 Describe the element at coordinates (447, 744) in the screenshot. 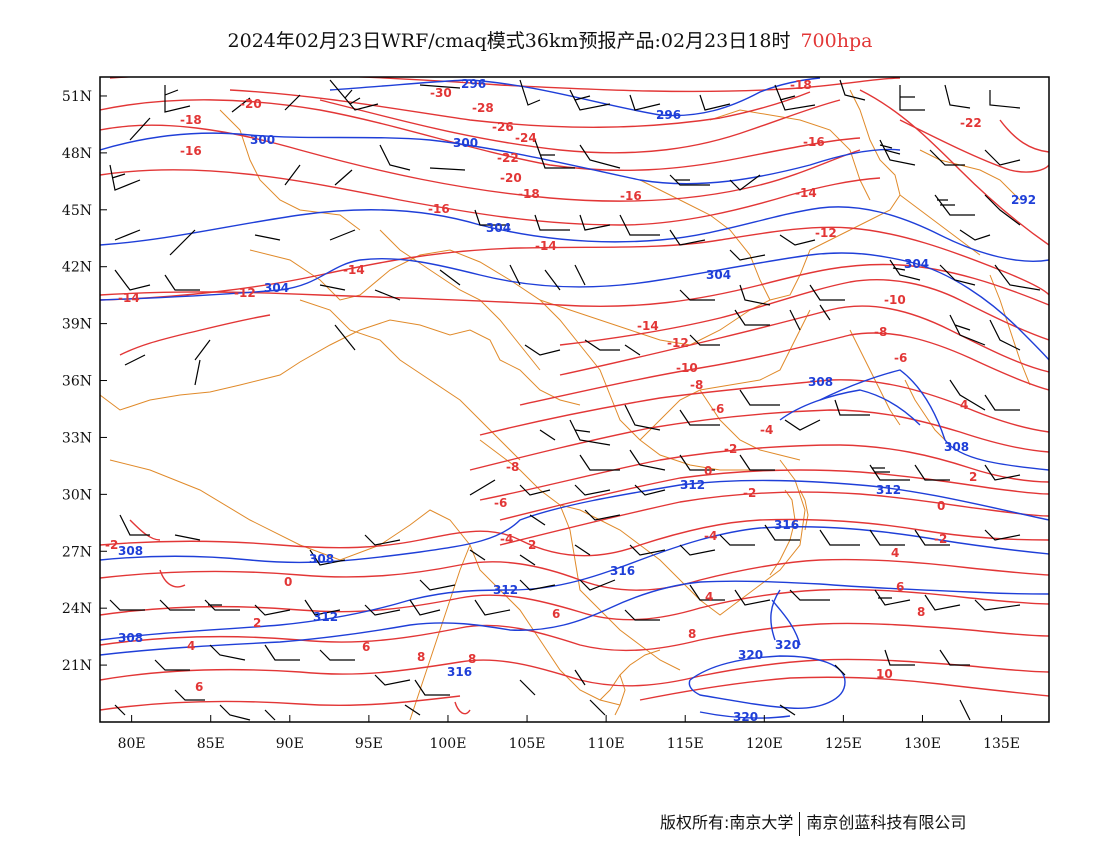

I see `lon-tick-label: 100E` at that location.